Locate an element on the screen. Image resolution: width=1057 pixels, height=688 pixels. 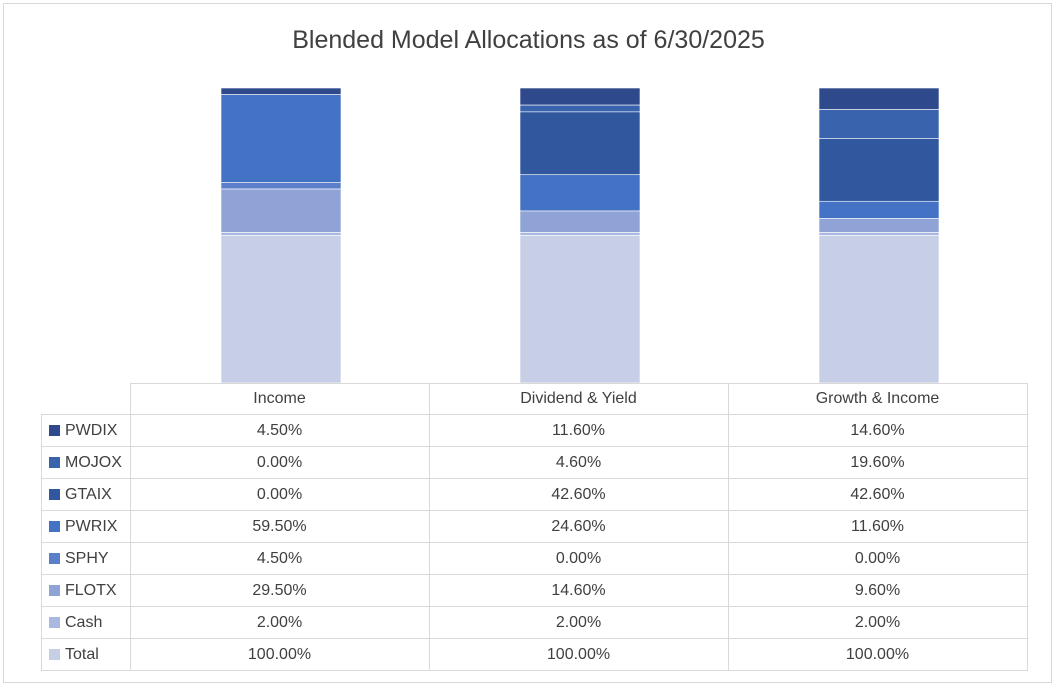
table-header-row: Income Dividend & Yield Growth & Income is located at coordinates (534, 399).